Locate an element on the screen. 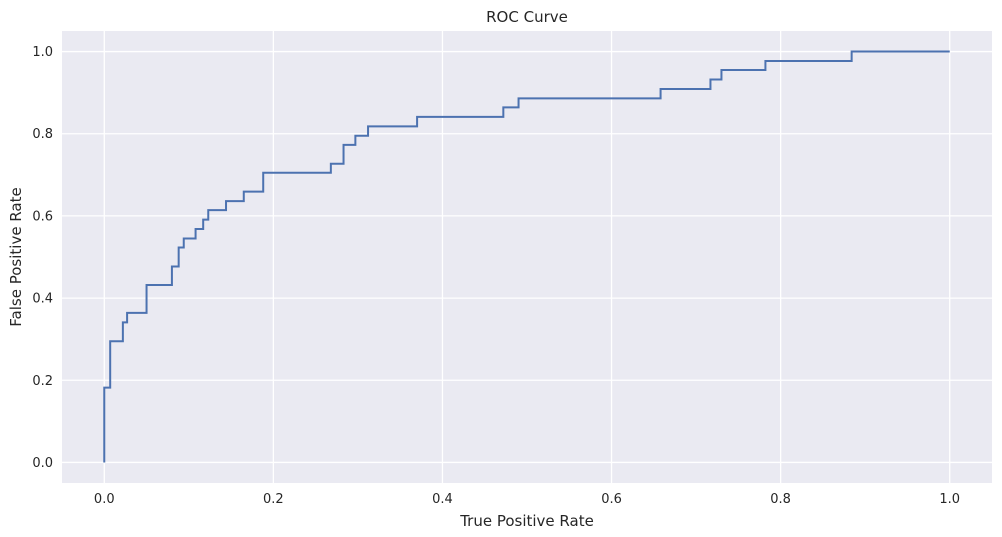  x-tick-label: 1.0 is located at coordinates (949, 499).